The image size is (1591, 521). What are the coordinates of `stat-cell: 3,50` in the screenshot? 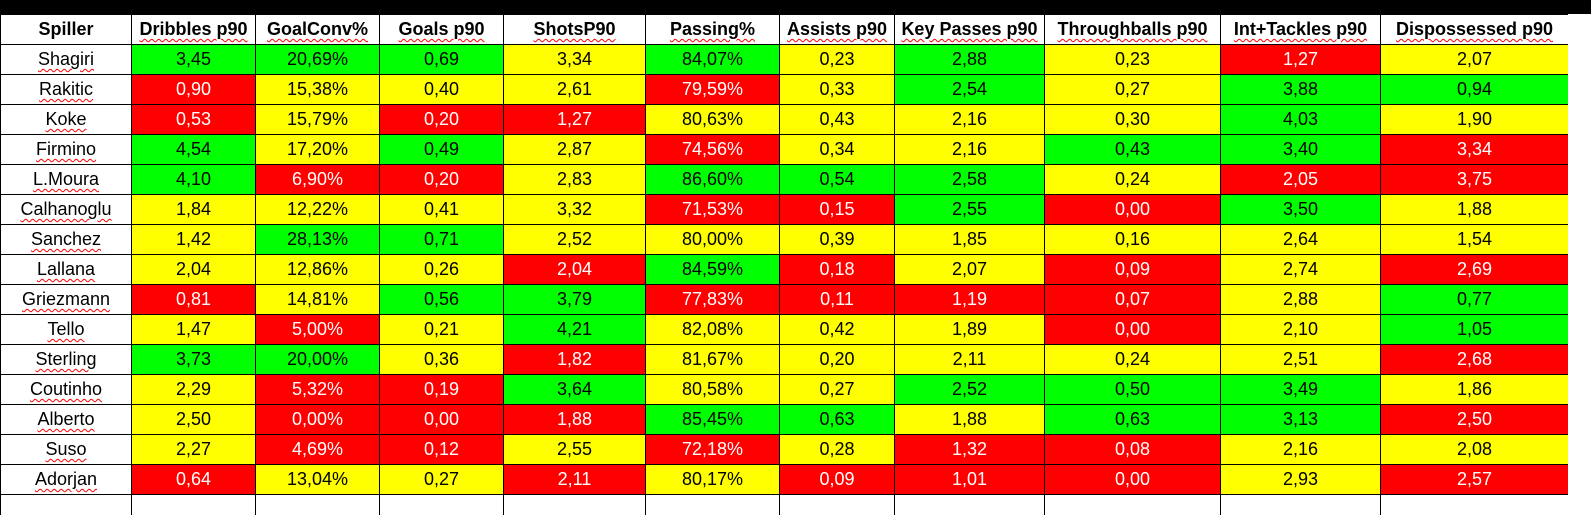 It's located at (1300, 209).